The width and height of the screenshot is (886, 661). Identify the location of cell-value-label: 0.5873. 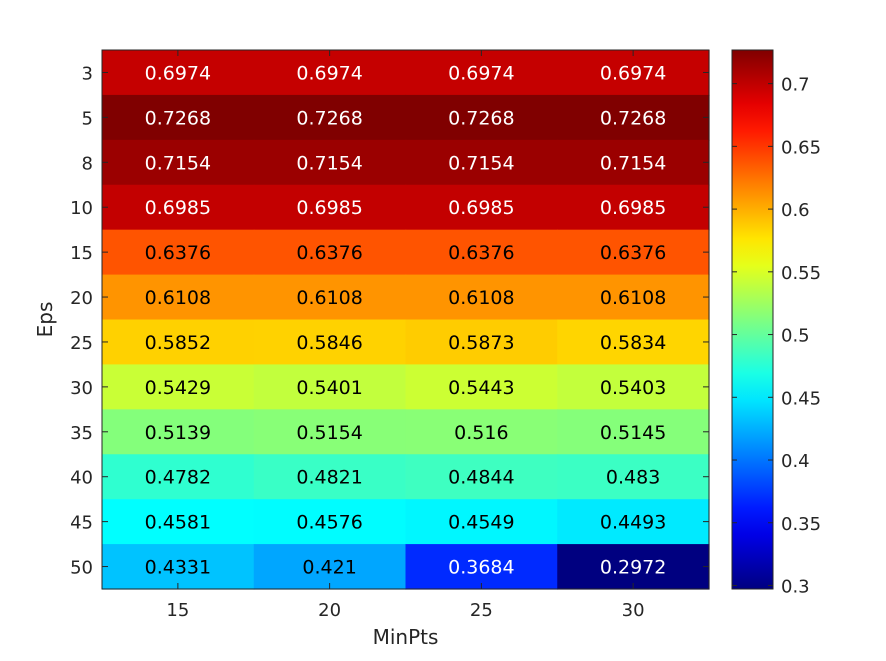
(481, 343).